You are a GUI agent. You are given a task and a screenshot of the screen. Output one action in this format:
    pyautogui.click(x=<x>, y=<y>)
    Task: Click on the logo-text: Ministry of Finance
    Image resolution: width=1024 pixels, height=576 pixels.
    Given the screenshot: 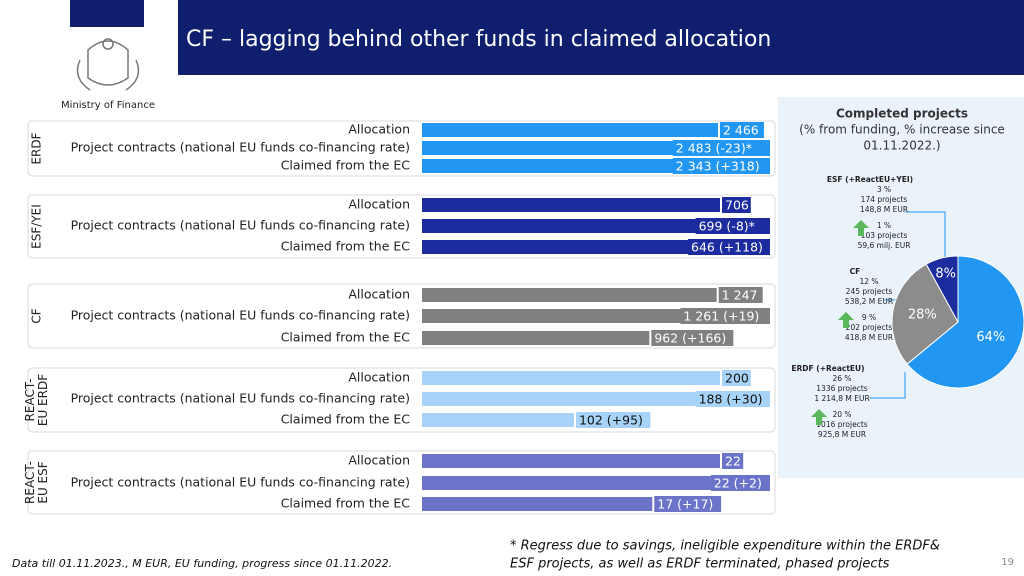 What is the action you would take?
    pyautogui.click(x=108, y=105)
    